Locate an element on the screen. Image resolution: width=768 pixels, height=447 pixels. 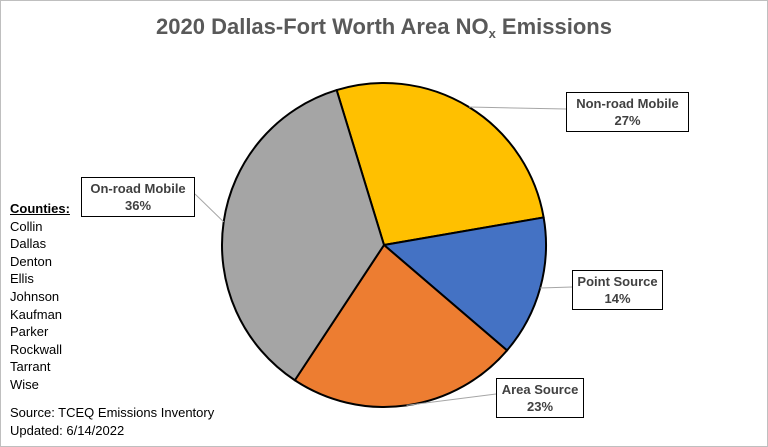
label-point-source: Point Source 14% is located at coordinates (617, 290).